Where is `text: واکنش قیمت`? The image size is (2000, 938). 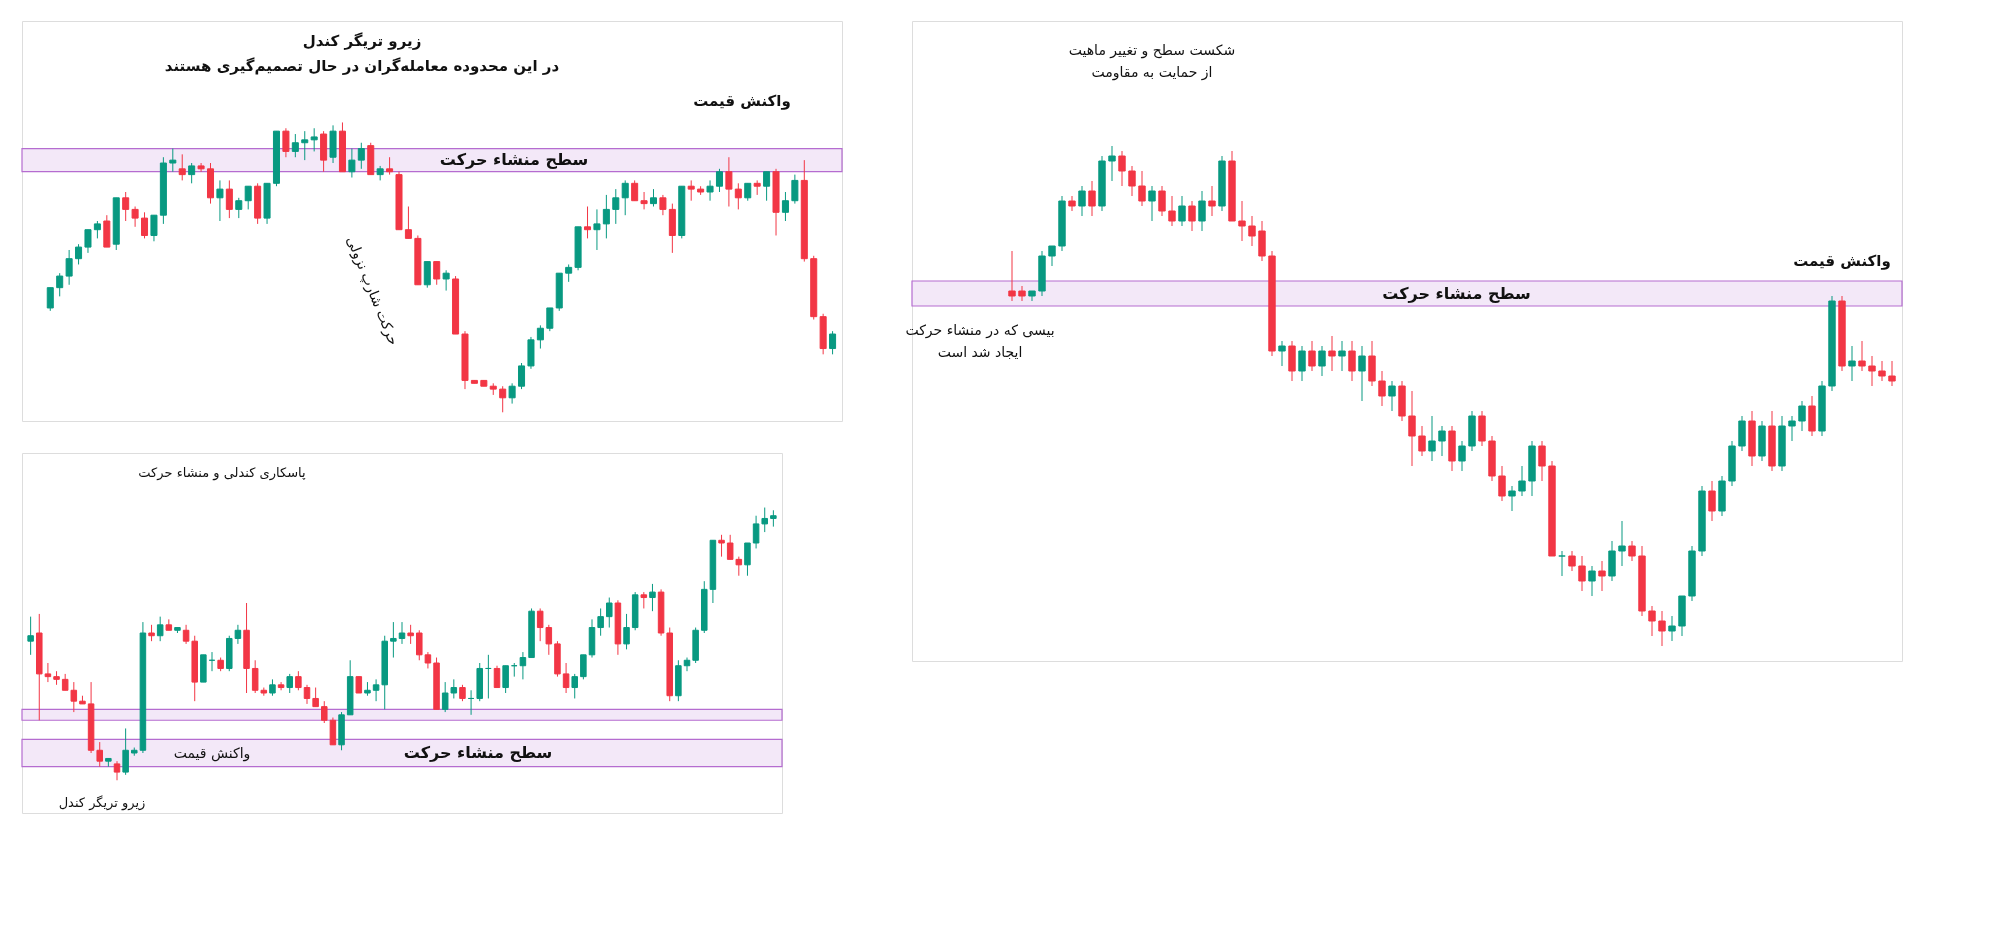
text: واکنش قیمت is located at coordinates (742, 101).